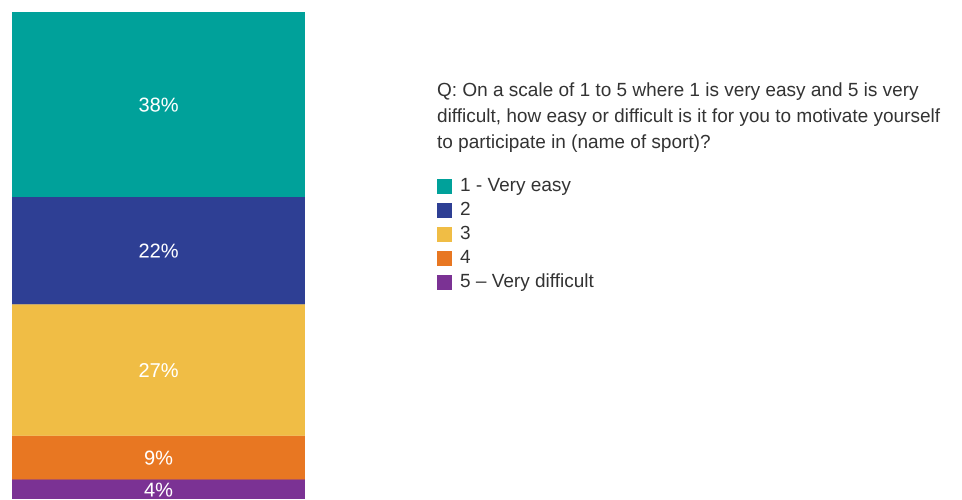  What do you see at coordinates (515, 186) in the screenshot?
I see `legend-label: 1 - Very easy` at bounding box center [515, 186].